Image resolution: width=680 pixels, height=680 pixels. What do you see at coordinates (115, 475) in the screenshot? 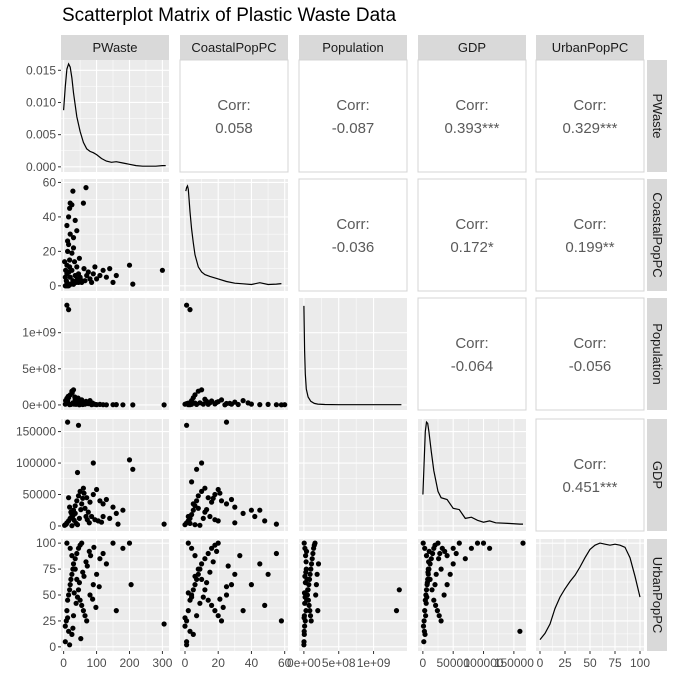
I see `panel-gdp-pwaste` at bounding box center [115, 475].